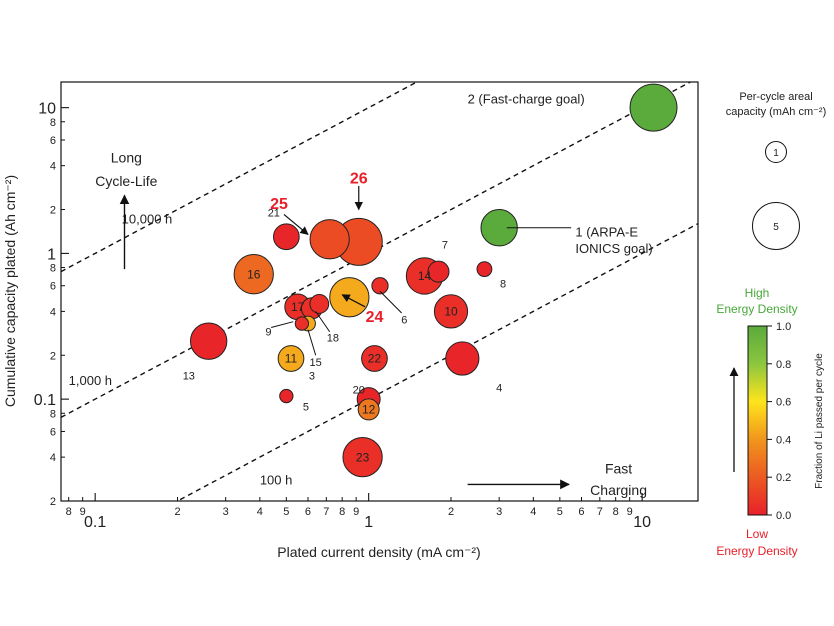 Image resolution: width=834 pixels, height=626 pixels. I want to click on y-axis-title: Cumulative capacity plated (Ah cm⁻²), so click(10, 291).